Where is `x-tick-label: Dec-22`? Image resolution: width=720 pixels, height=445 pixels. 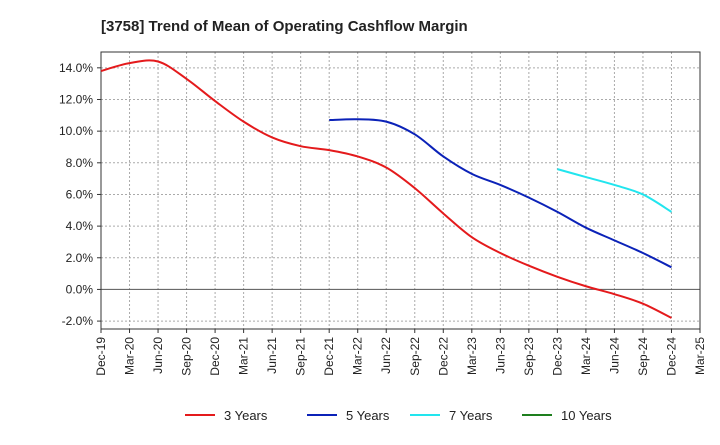
x-tick-label: Dec-22 is located at coordinates (443, 356).